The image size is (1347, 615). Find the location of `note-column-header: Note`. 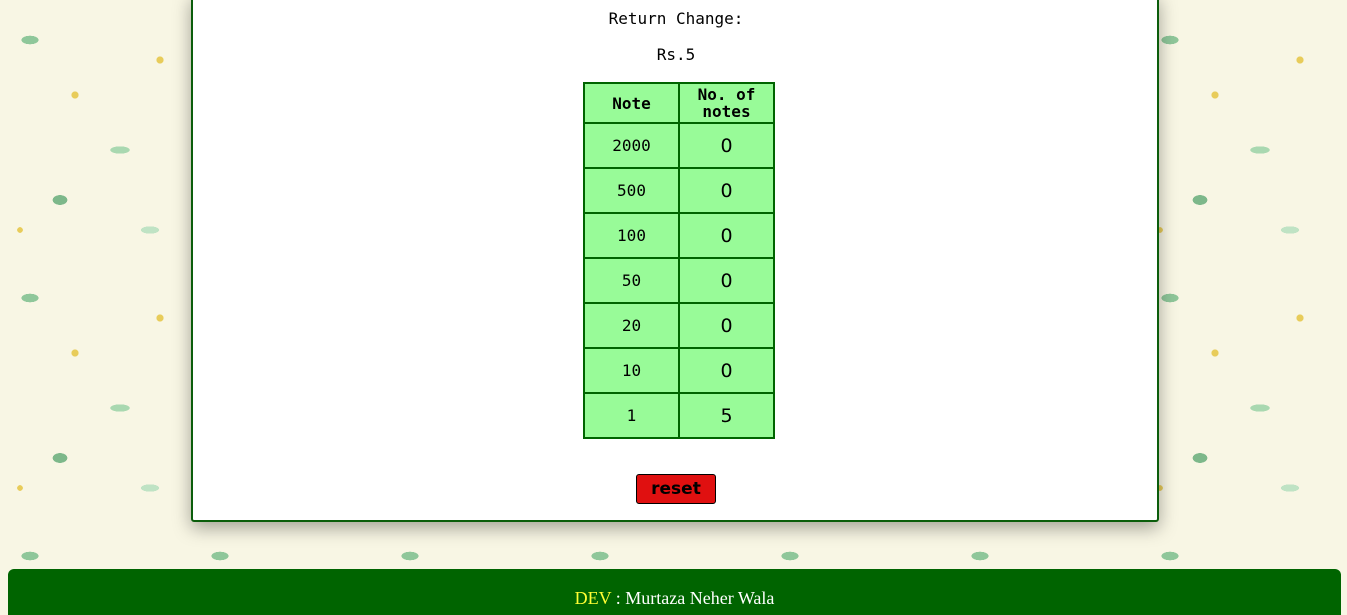

note-column-header: Note is located at coordinates (631, 103).